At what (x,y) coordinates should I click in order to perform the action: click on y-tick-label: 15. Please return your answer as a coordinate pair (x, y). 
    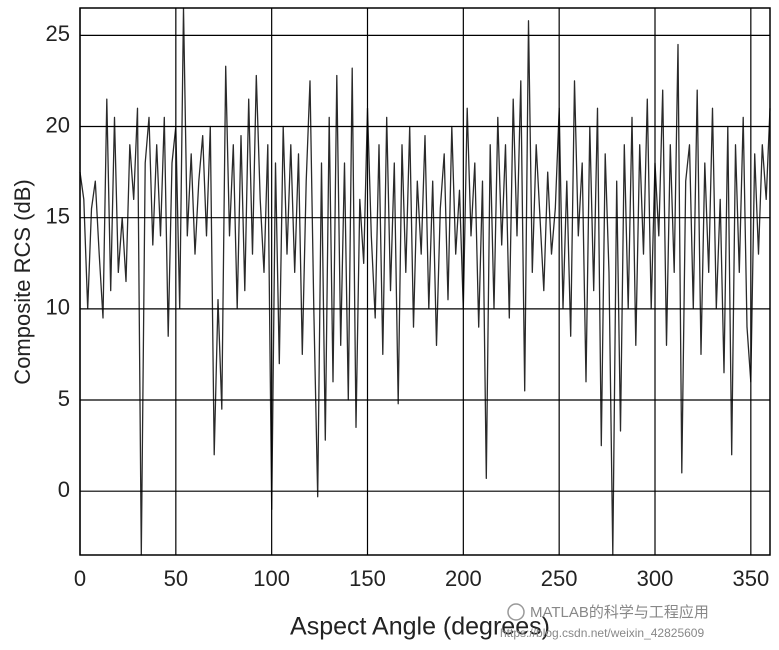
    Looking at the image, I should click on (58, 215).